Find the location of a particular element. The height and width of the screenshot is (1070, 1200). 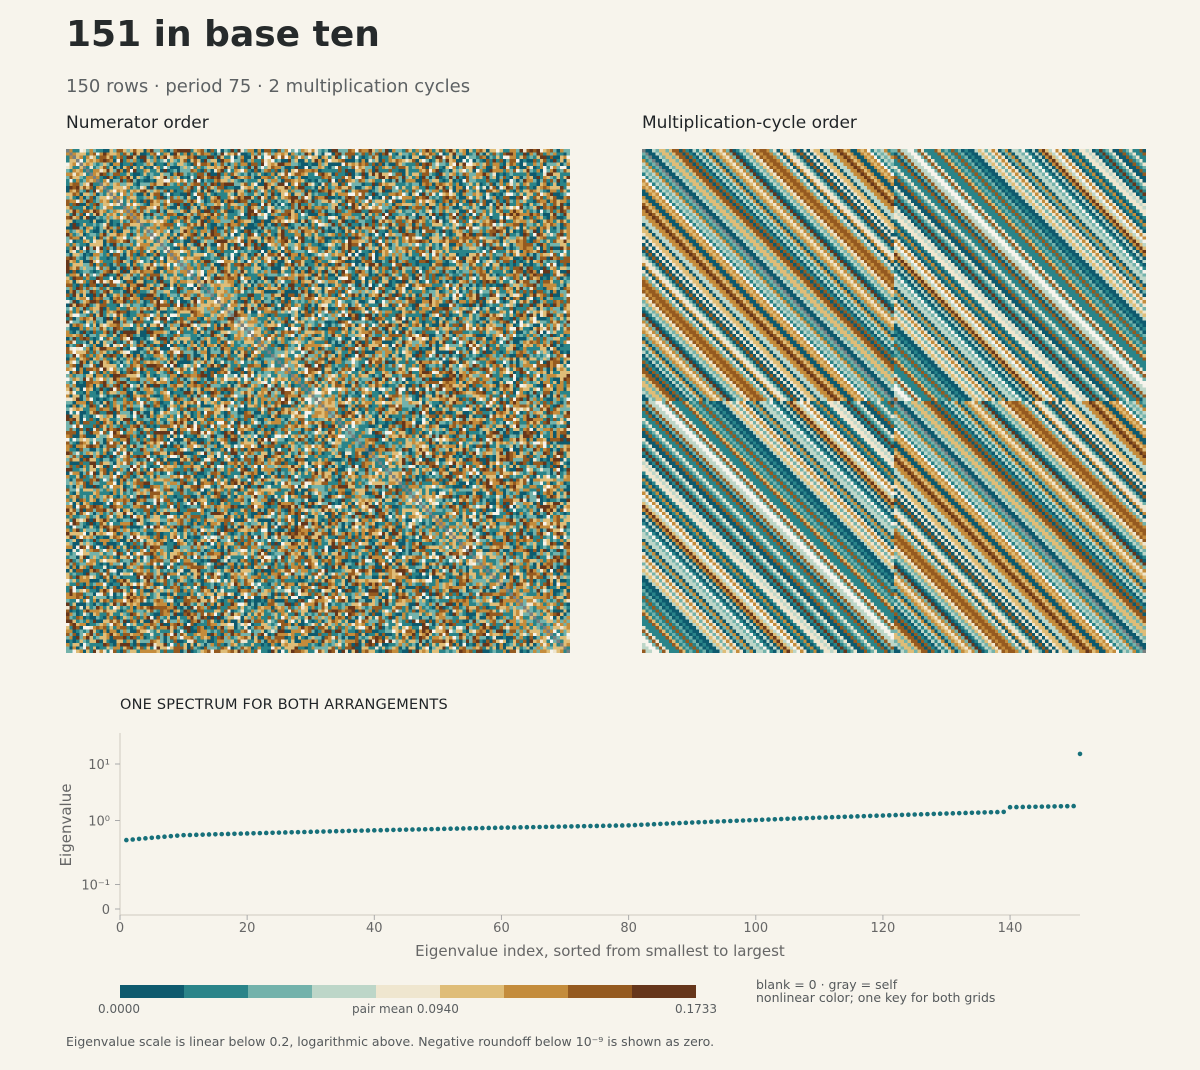

x-tick-label: 100 is located at coordinates (755, 928).